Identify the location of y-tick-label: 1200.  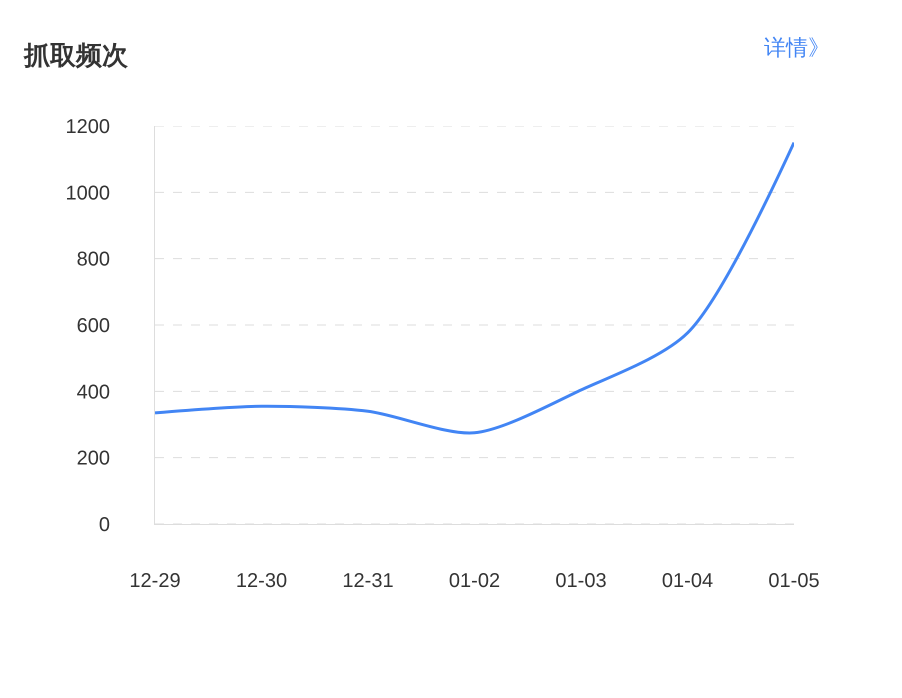
(88, 127).